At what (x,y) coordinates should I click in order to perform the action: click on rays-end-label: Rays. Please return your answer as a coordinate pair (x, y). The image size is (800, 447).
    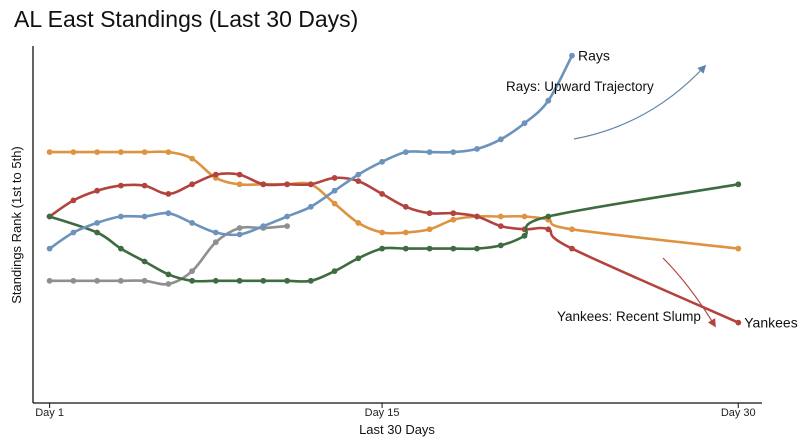
    Looking at the image, I should click on (594, 56).